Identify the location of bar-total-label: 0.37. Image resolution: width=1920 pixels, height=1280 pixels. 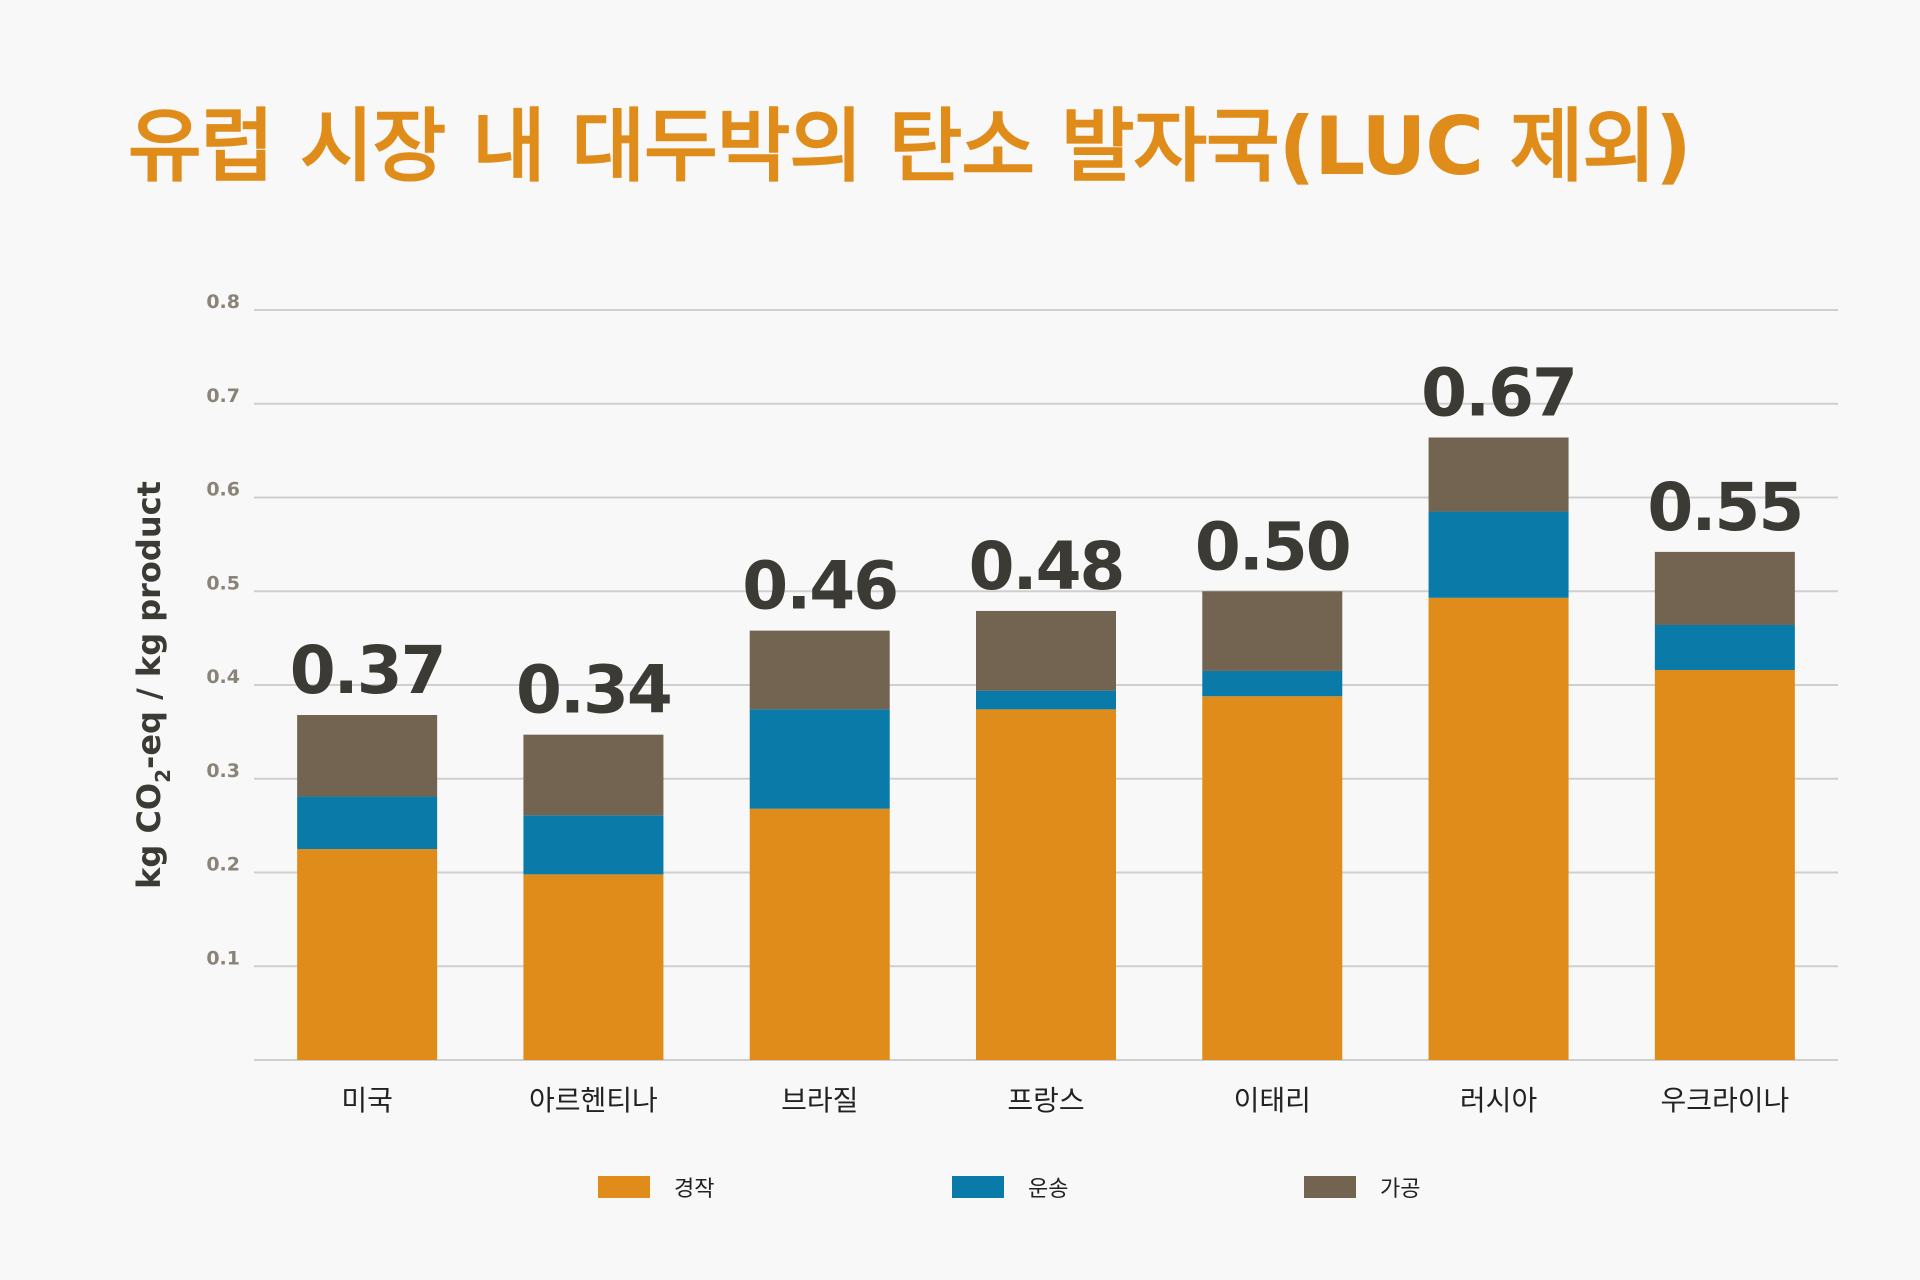
(367, 670).